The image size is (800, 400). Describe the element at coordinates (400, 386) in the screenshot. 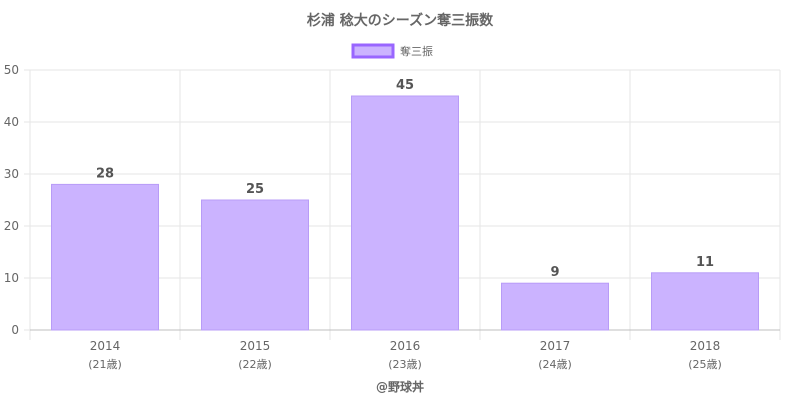

I see `credit-label: @野球丼` at that location.